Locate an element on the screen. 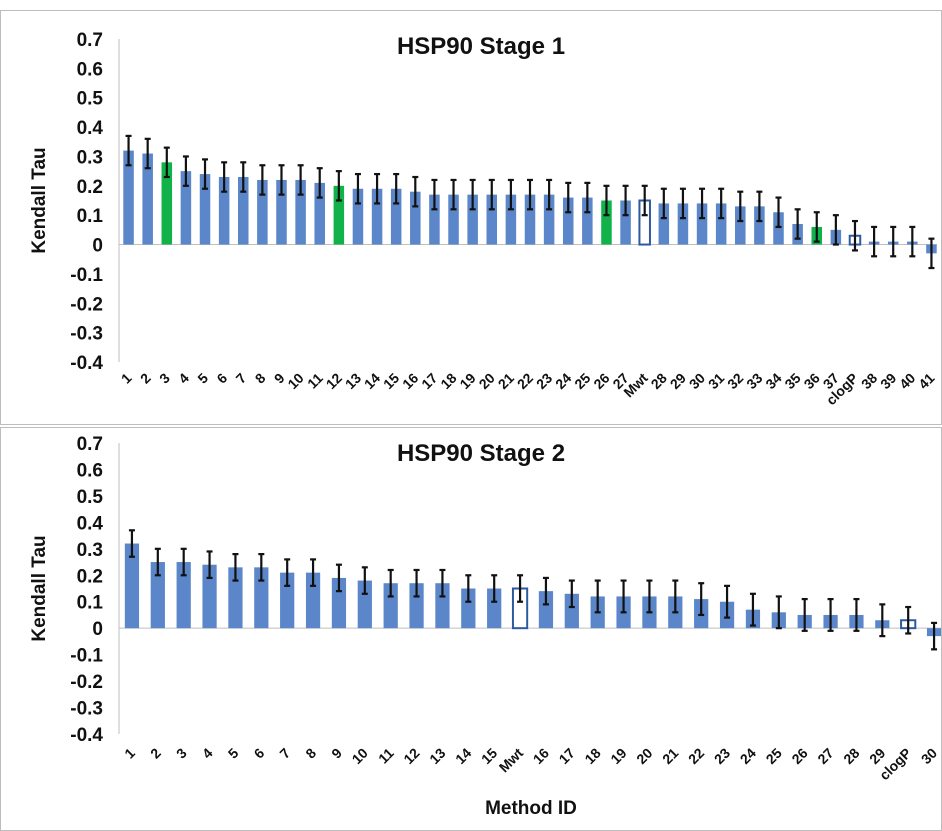  y-tick-label: 0.2 is located at coordinates (90, 187).